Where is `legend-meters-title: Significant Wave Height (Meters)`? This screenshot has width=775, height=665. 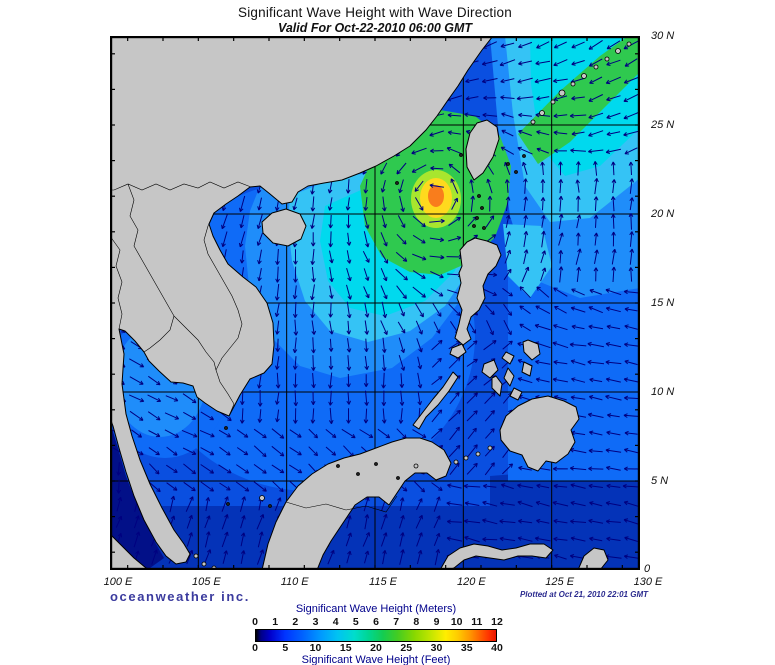 legend-meters-title: Significant Wave Height (Meters) is located at coordinates (376, 609).